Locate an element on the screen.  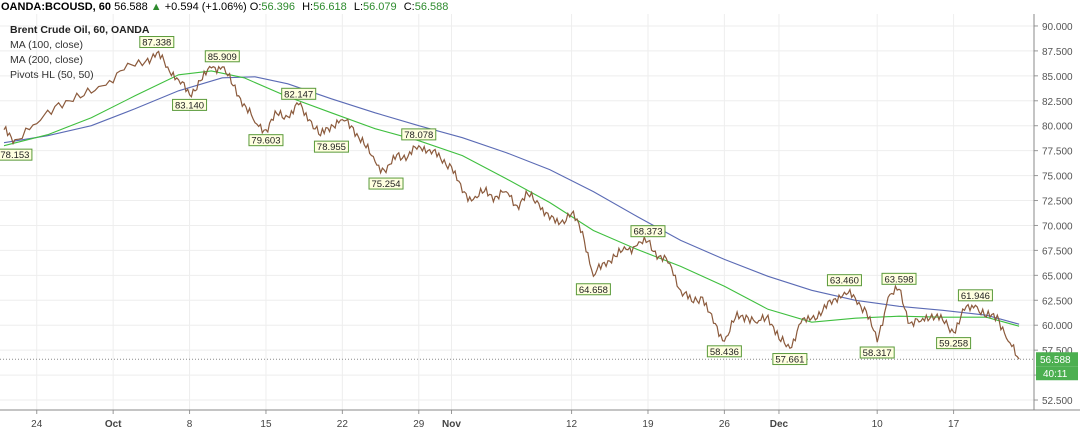
pivot-label: 78.955 is located at coordinates (331, 147).